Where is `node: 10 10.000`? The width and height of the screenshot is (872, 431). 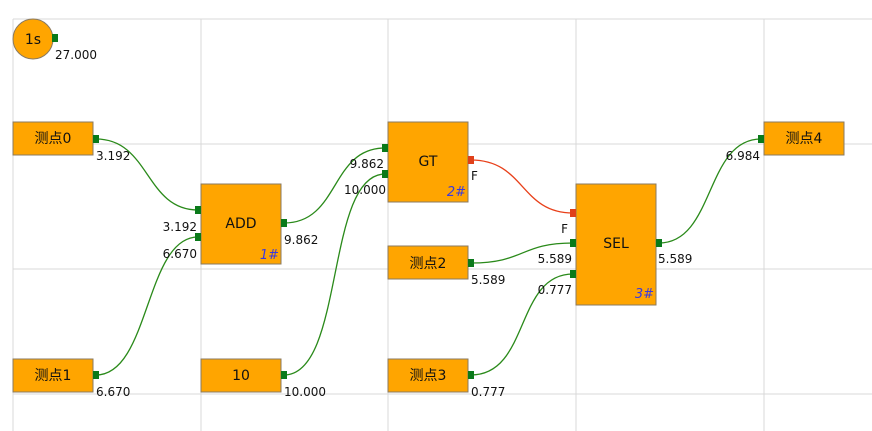
node: 10 10.000 is located at coordinates (263, 378).